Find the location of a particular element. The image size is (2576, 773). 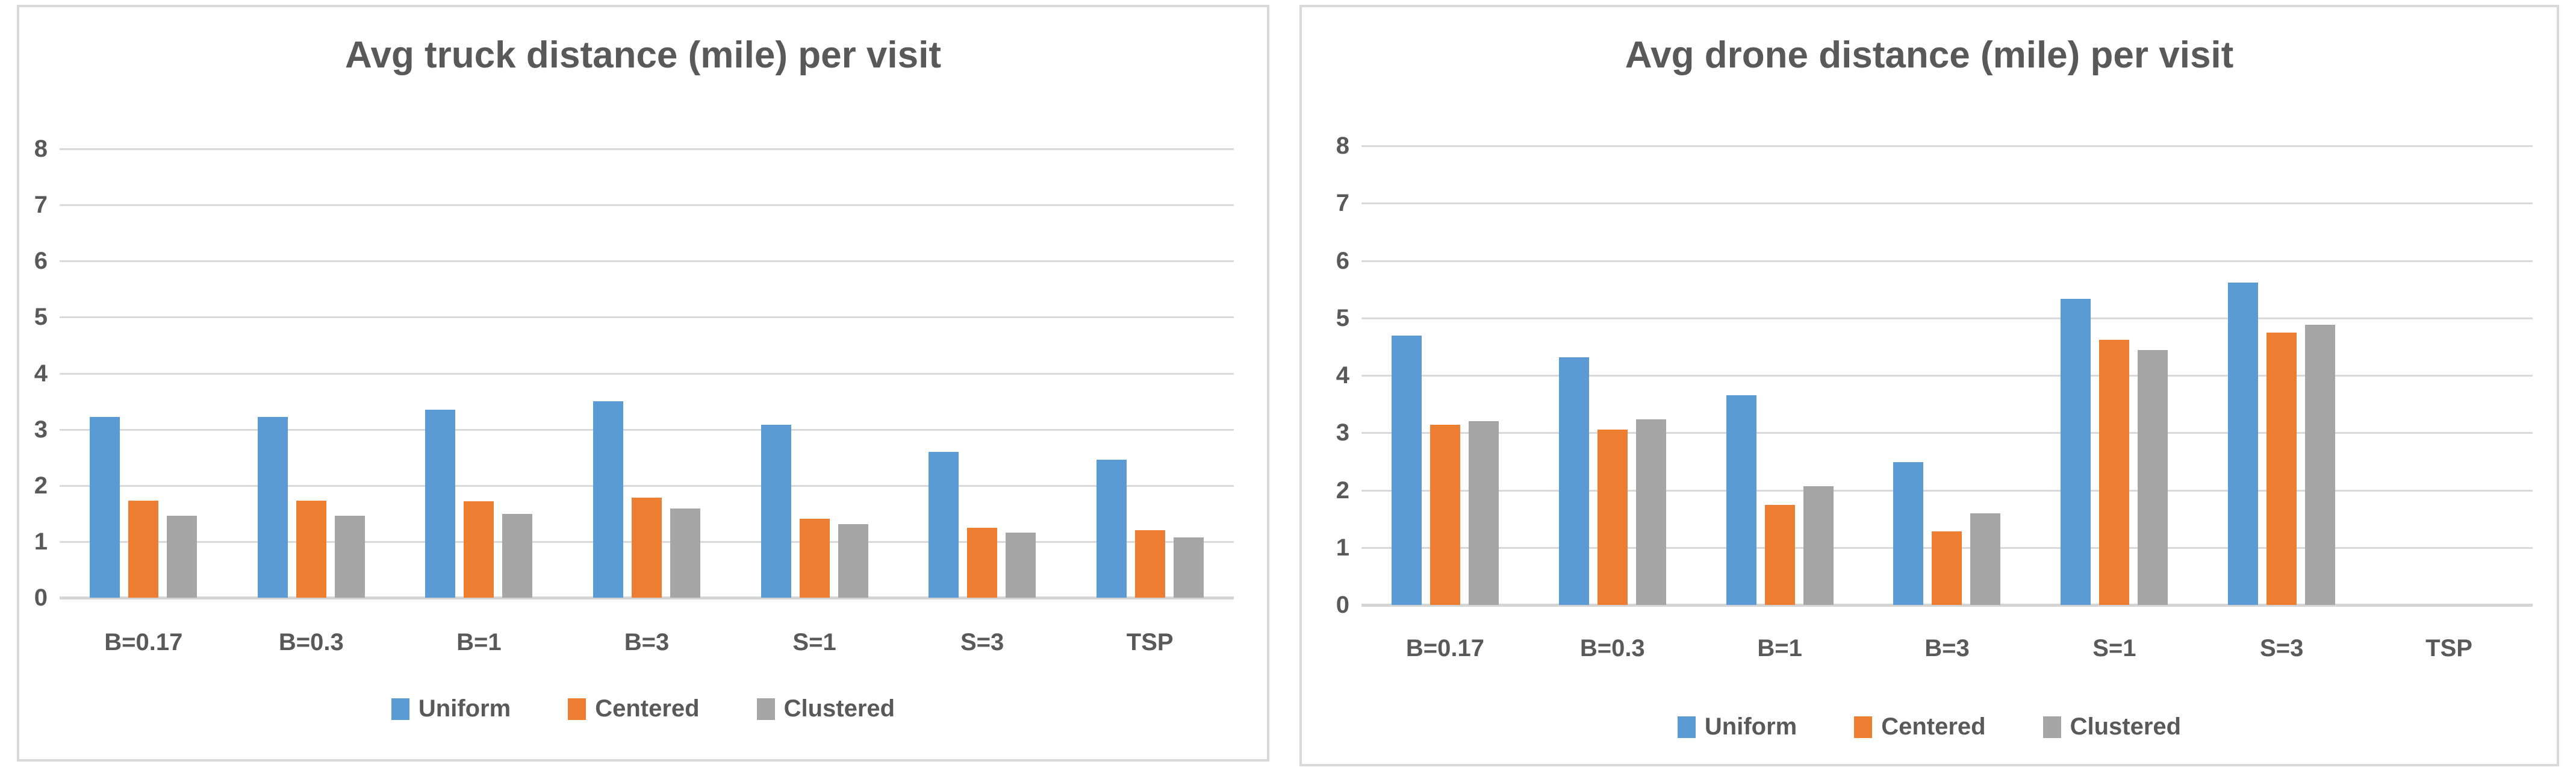

bar-uniform-TSP is located at coordinates (1111, 529).